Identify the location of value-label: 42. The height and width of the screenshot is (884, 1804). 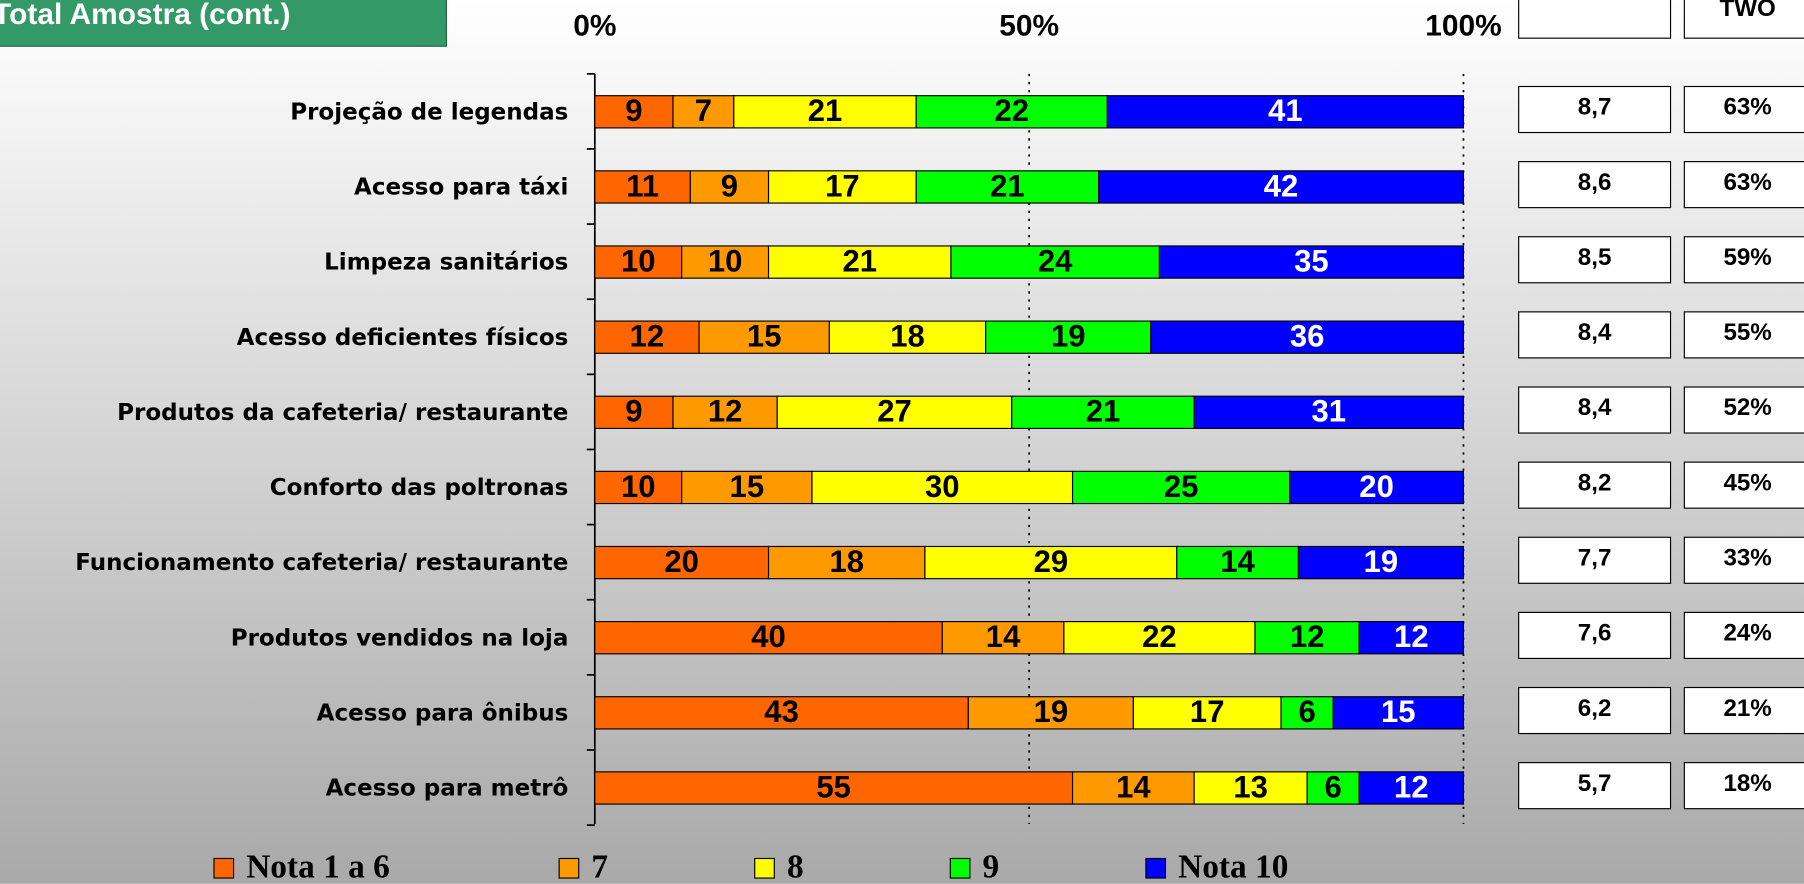
(1281, 185).